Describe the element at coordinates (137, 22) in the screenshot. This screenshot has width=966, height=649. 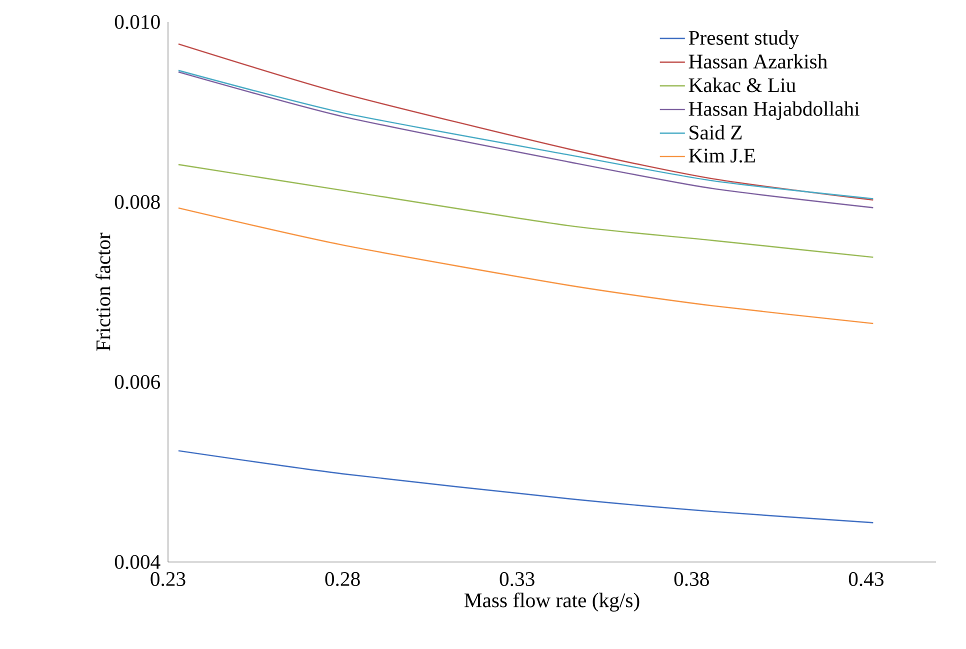
I see `y-tick-label: 0.010` at that location.